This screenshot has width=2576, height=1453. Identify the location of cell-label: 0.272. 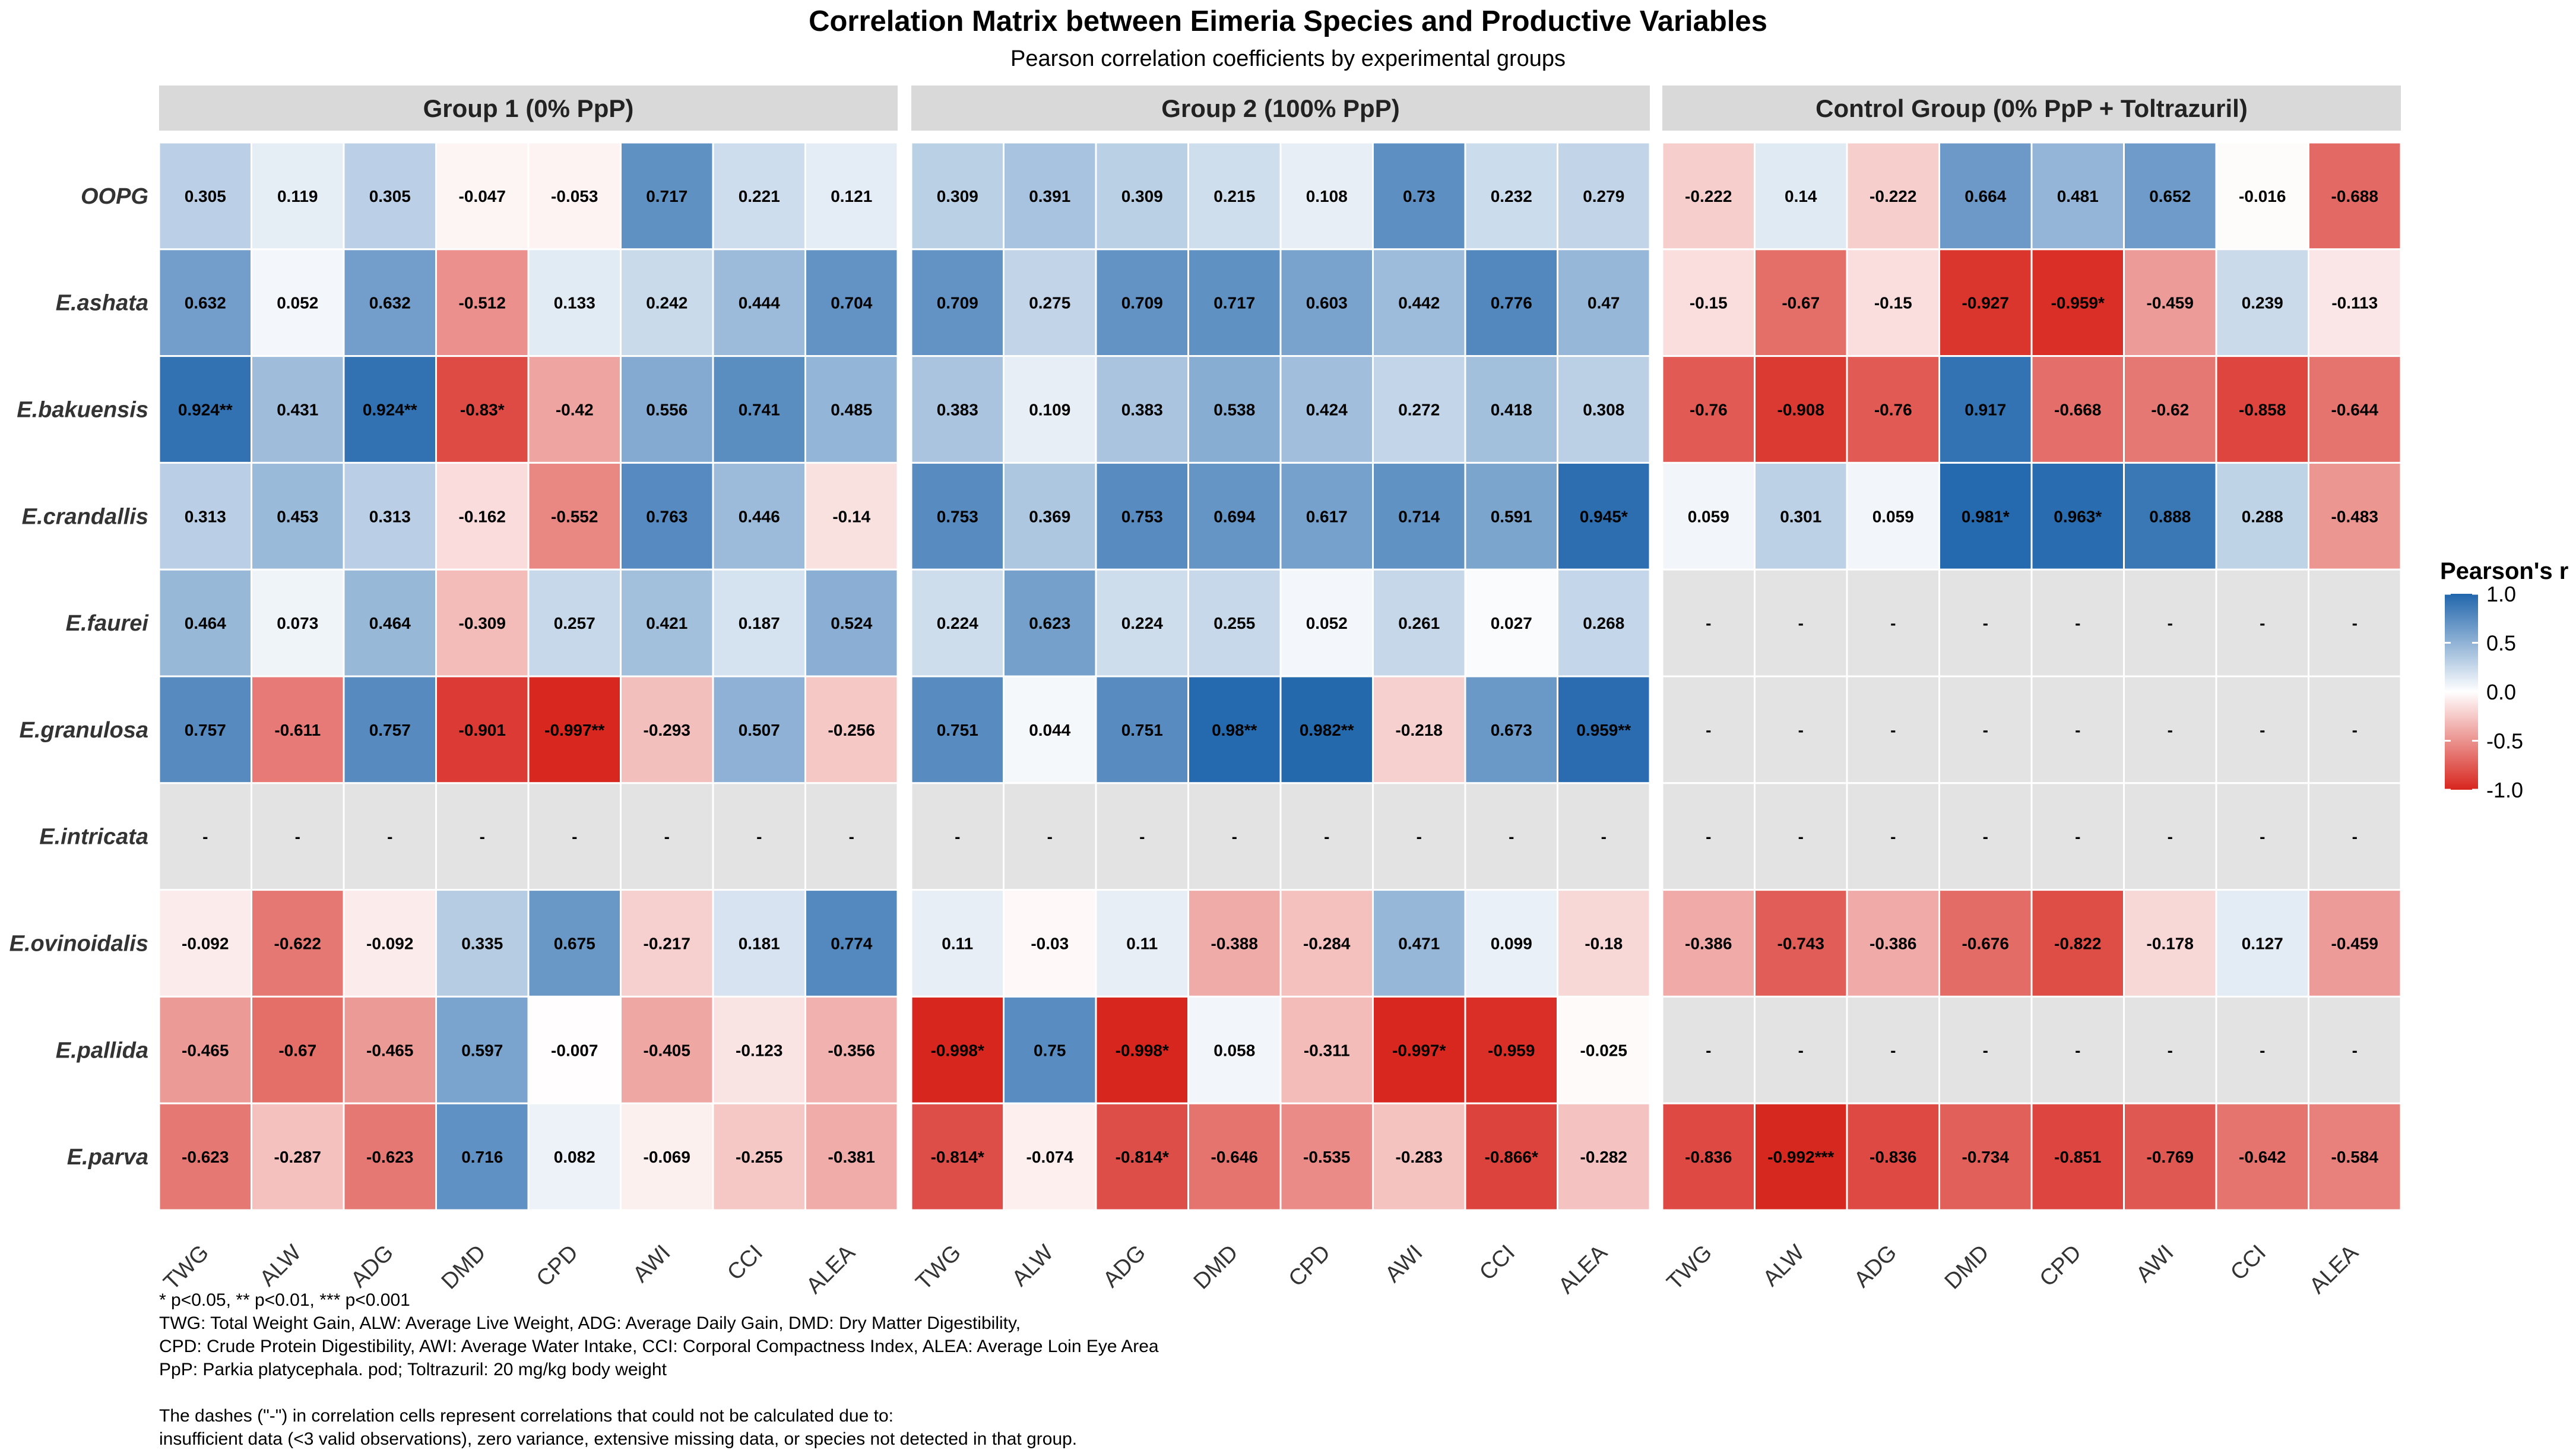
(1419, 410).